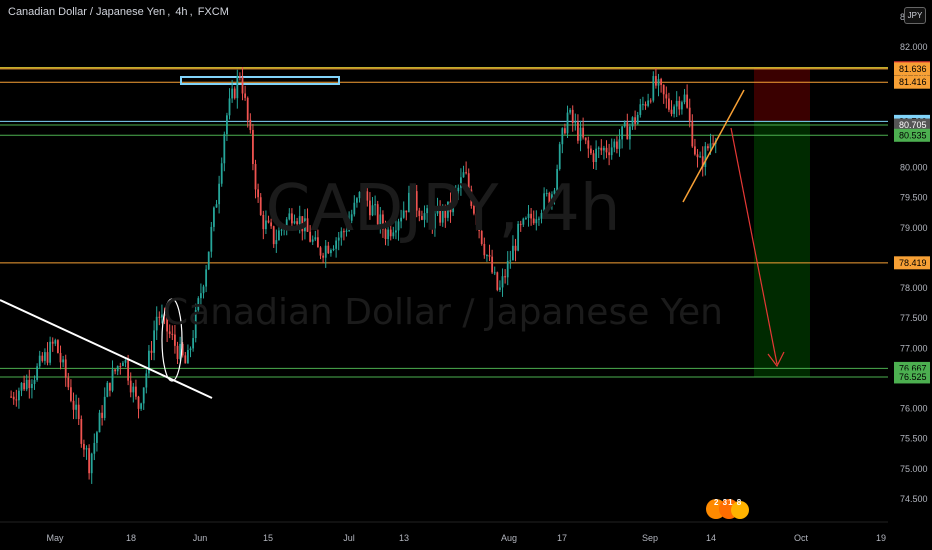 The image size is (932, 550). What do you see at coordinates (713, 146) in the screenshot?
I see `rising-wedge-line` at bounding box center [713, 146].